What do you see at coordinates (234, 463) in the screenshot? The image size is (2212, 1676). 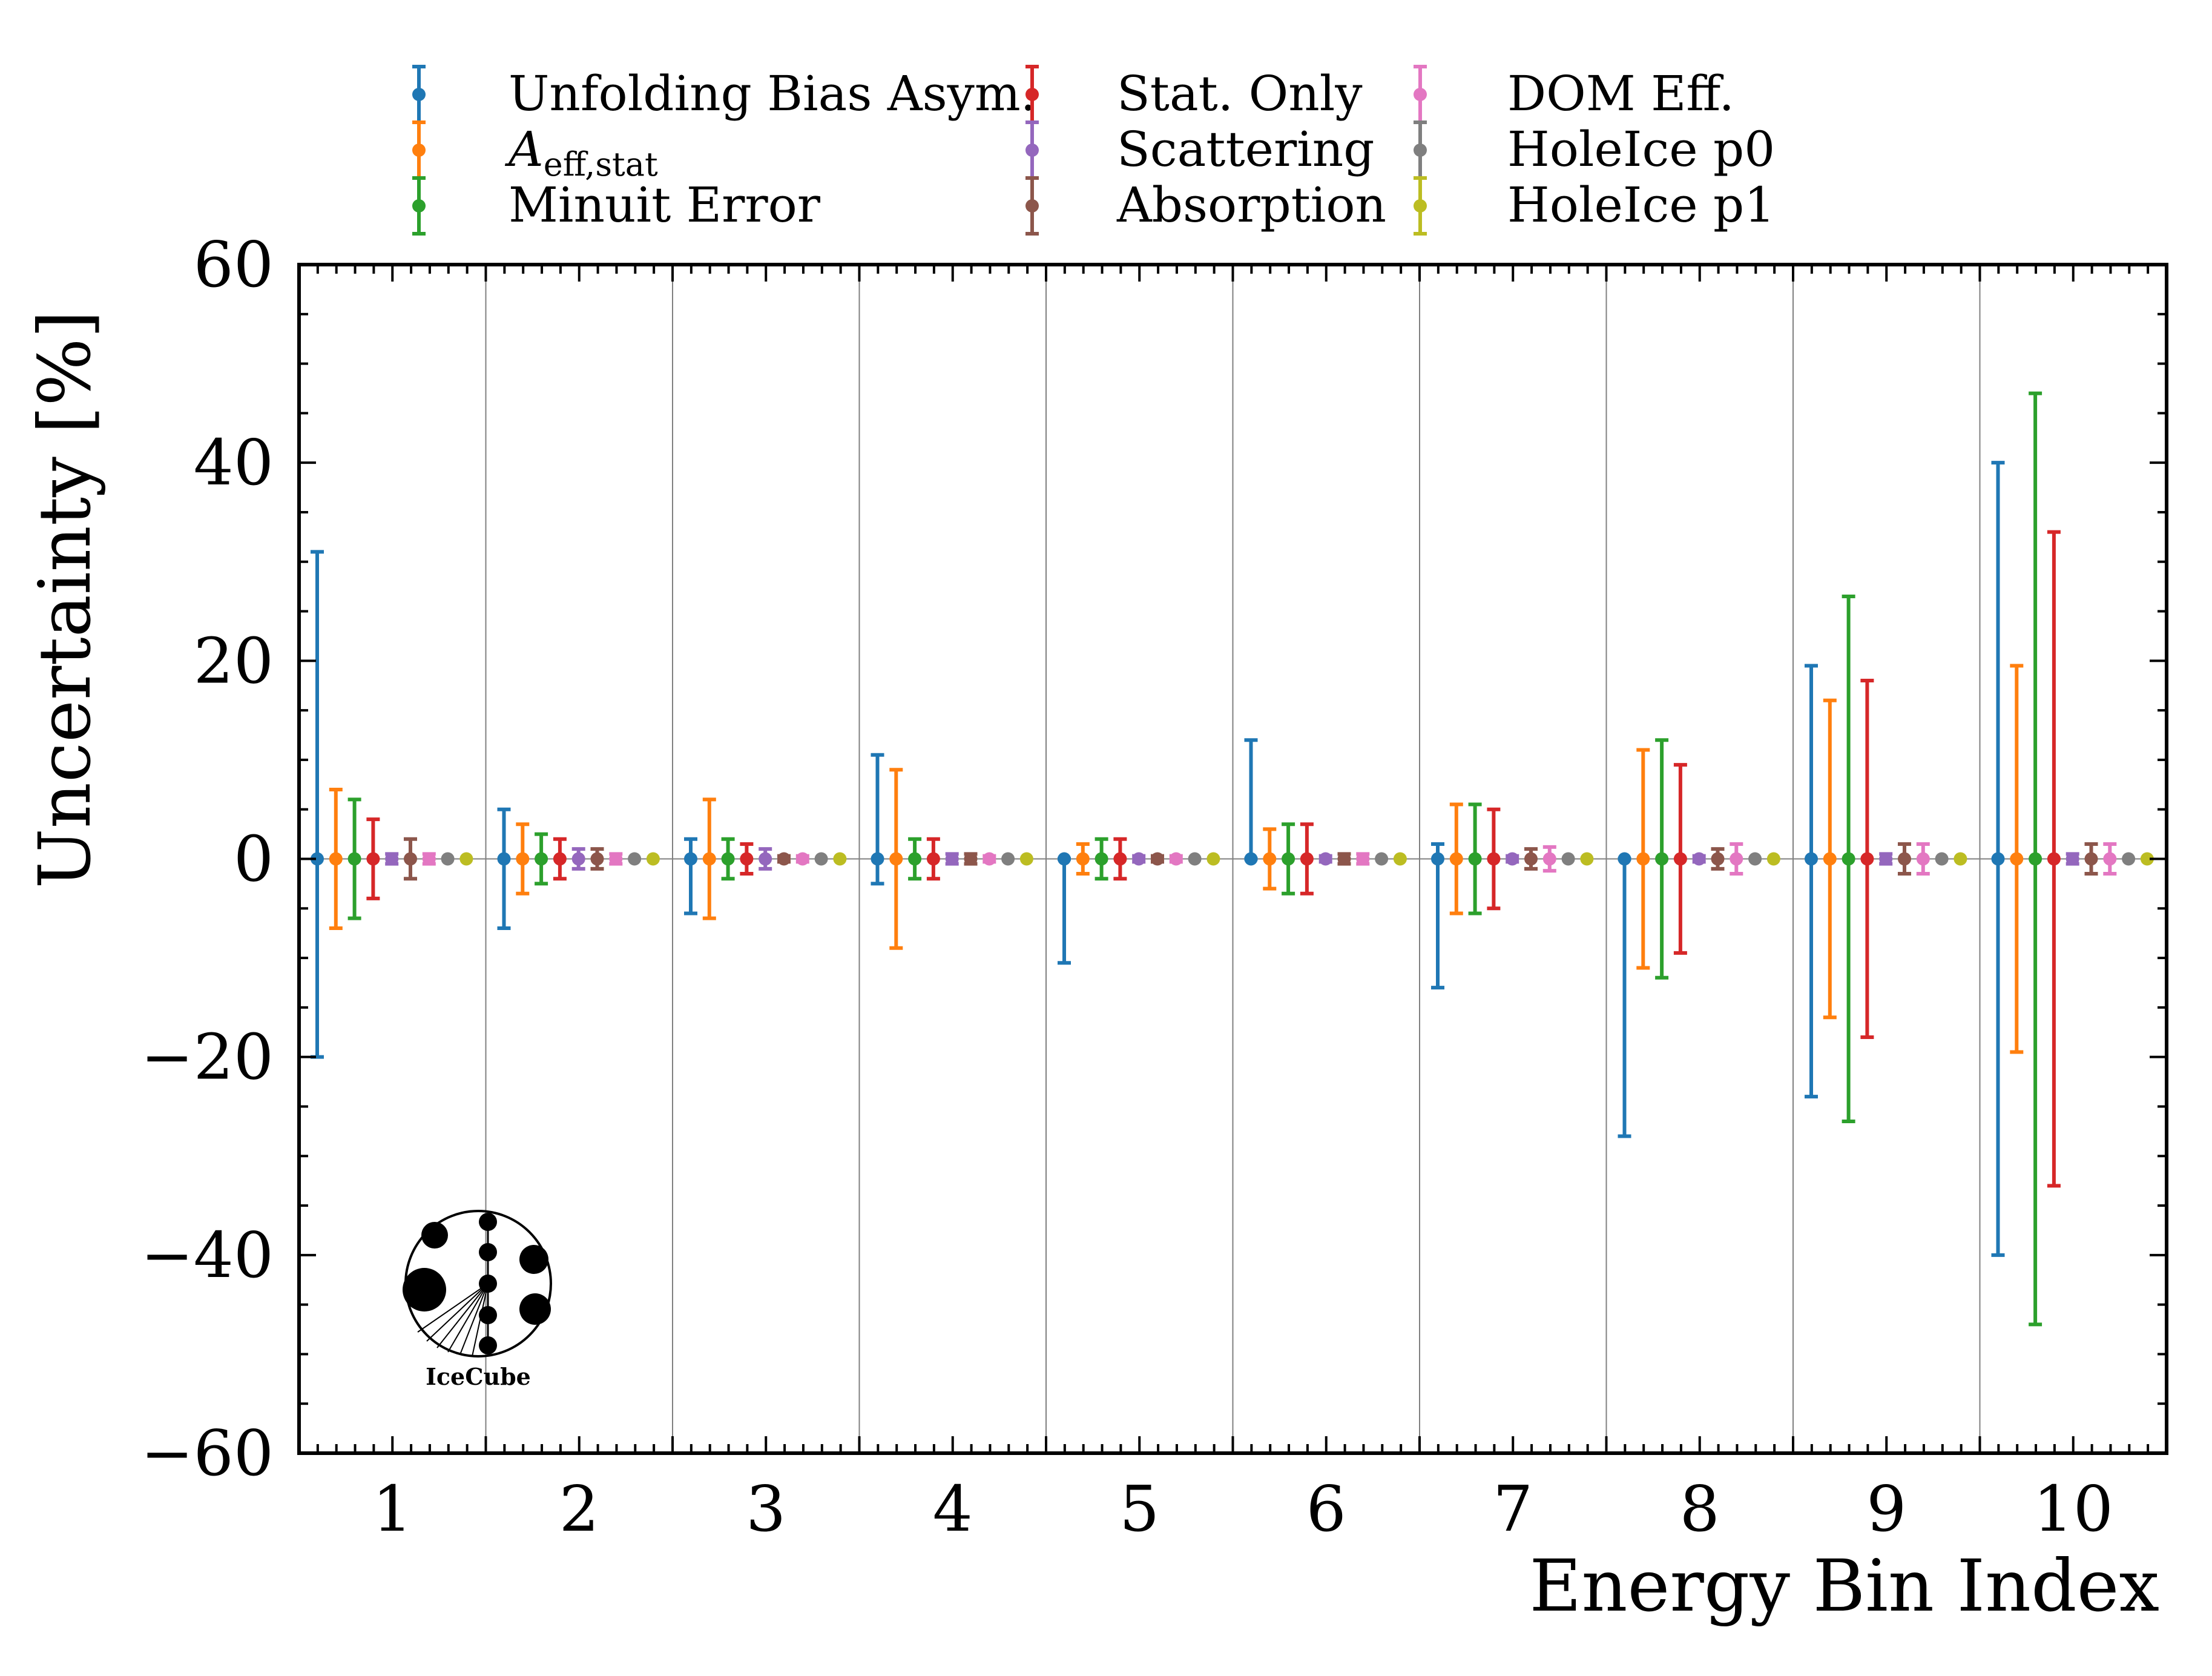 I see `y-tick-label: 40` at bounding box center [234, 463].